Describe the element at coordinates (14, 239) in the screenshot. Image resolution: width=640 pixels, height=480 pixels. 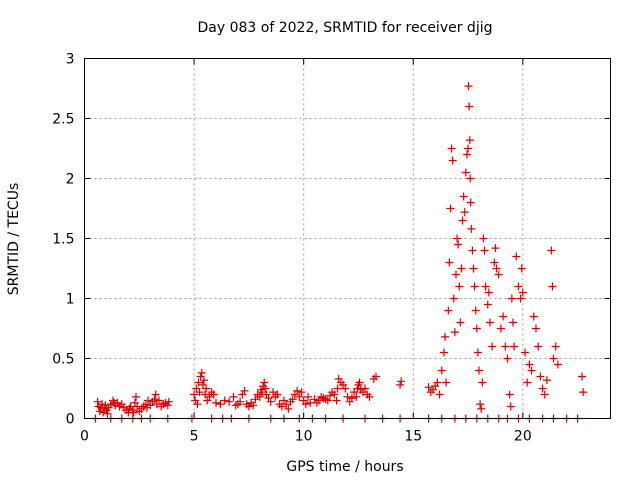
I see `y-axis-label: SRMTID / TECUs` at that location.